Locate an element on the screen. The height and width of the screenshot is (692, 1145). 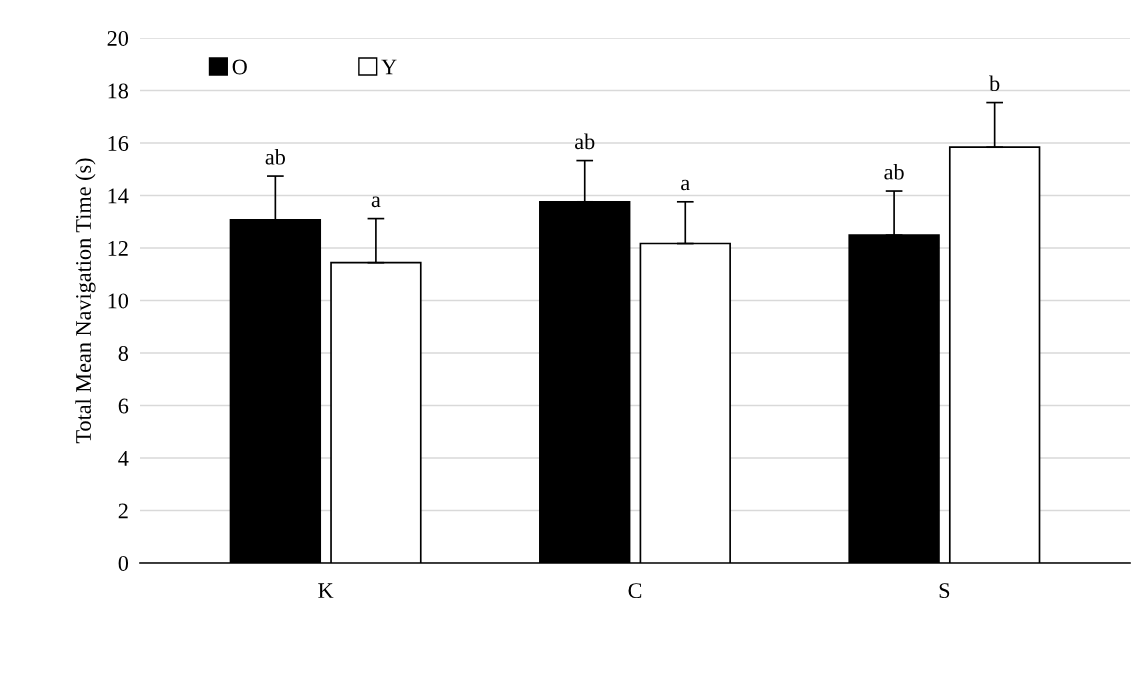
legend-label: Y is located at coordinates (389, 67).